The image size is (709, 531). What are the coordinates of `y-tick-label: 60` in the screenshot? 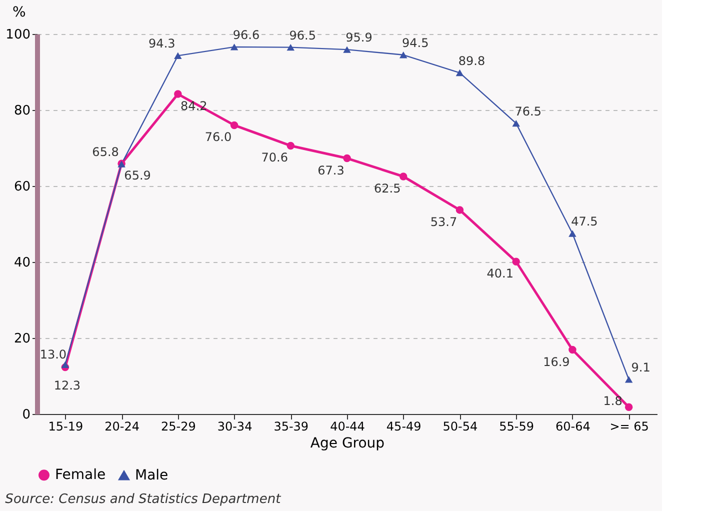 It's located at (22, 187).